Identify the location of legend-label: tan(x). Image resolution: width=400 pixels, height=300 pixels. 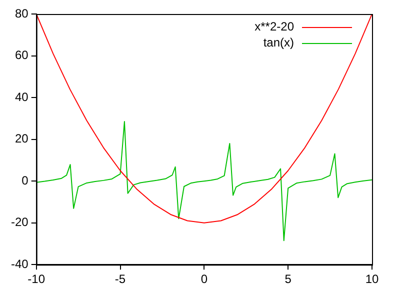
(278, 42).